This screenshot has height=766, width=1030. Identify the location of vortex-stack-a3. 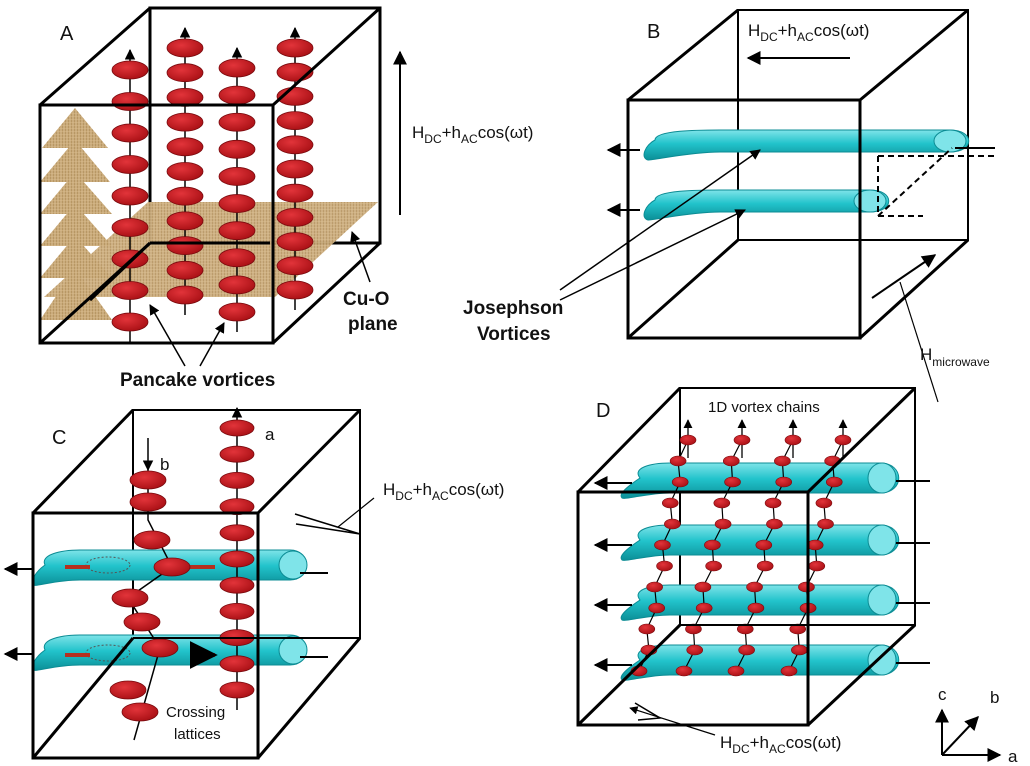
(237, 189).